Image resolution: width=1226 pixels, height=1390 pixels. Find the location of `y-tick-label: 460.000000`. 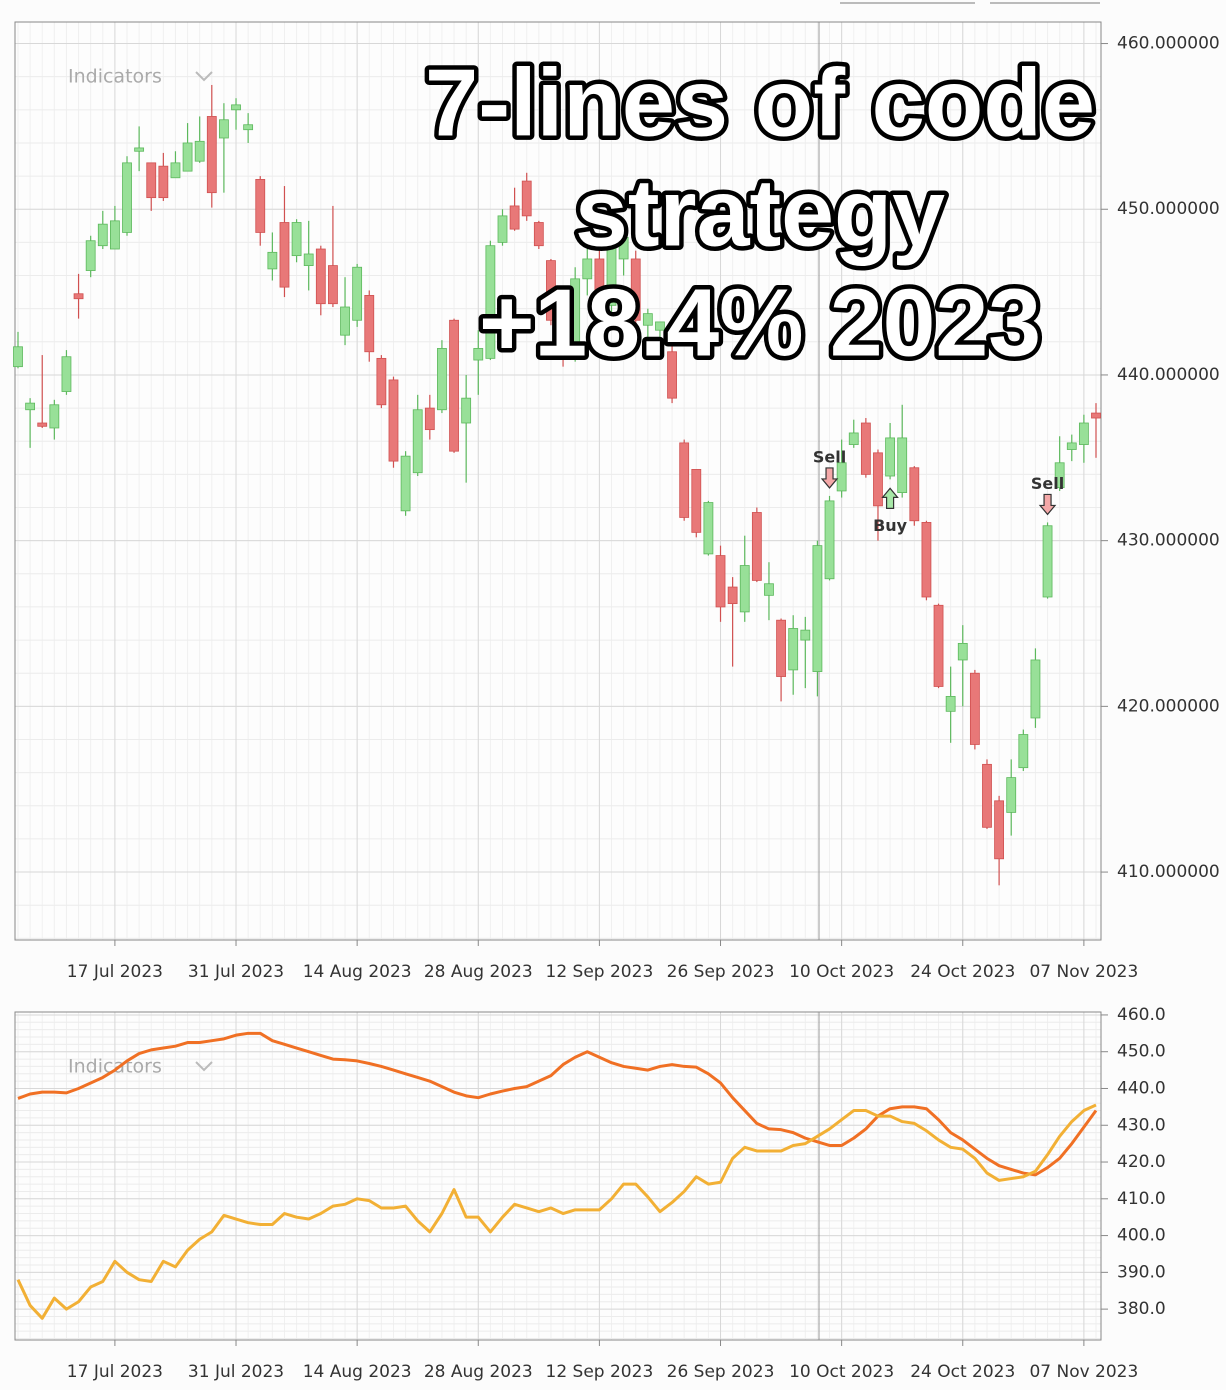

y-tick-label: 460.000000 is located at coordinates (1168, 44).